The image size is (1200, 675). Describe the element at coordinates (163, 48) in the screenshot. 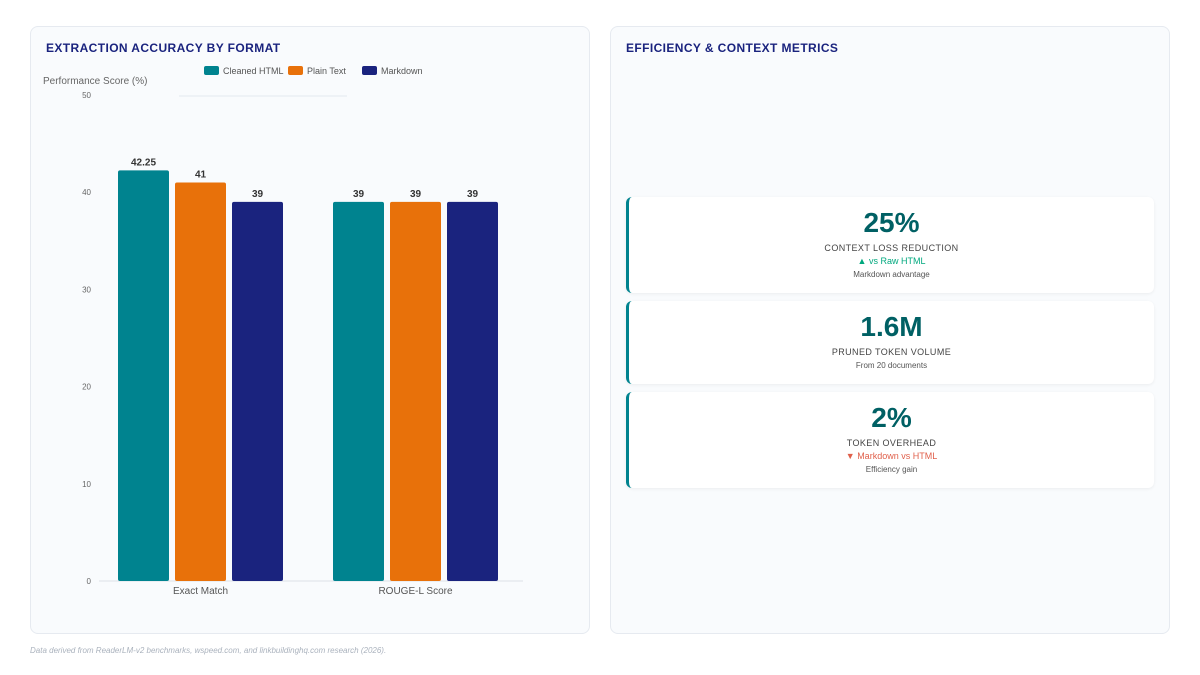

I see `accuracy-panel-title: EXTRACTION ACCURACY BY FORMAT` at that location.